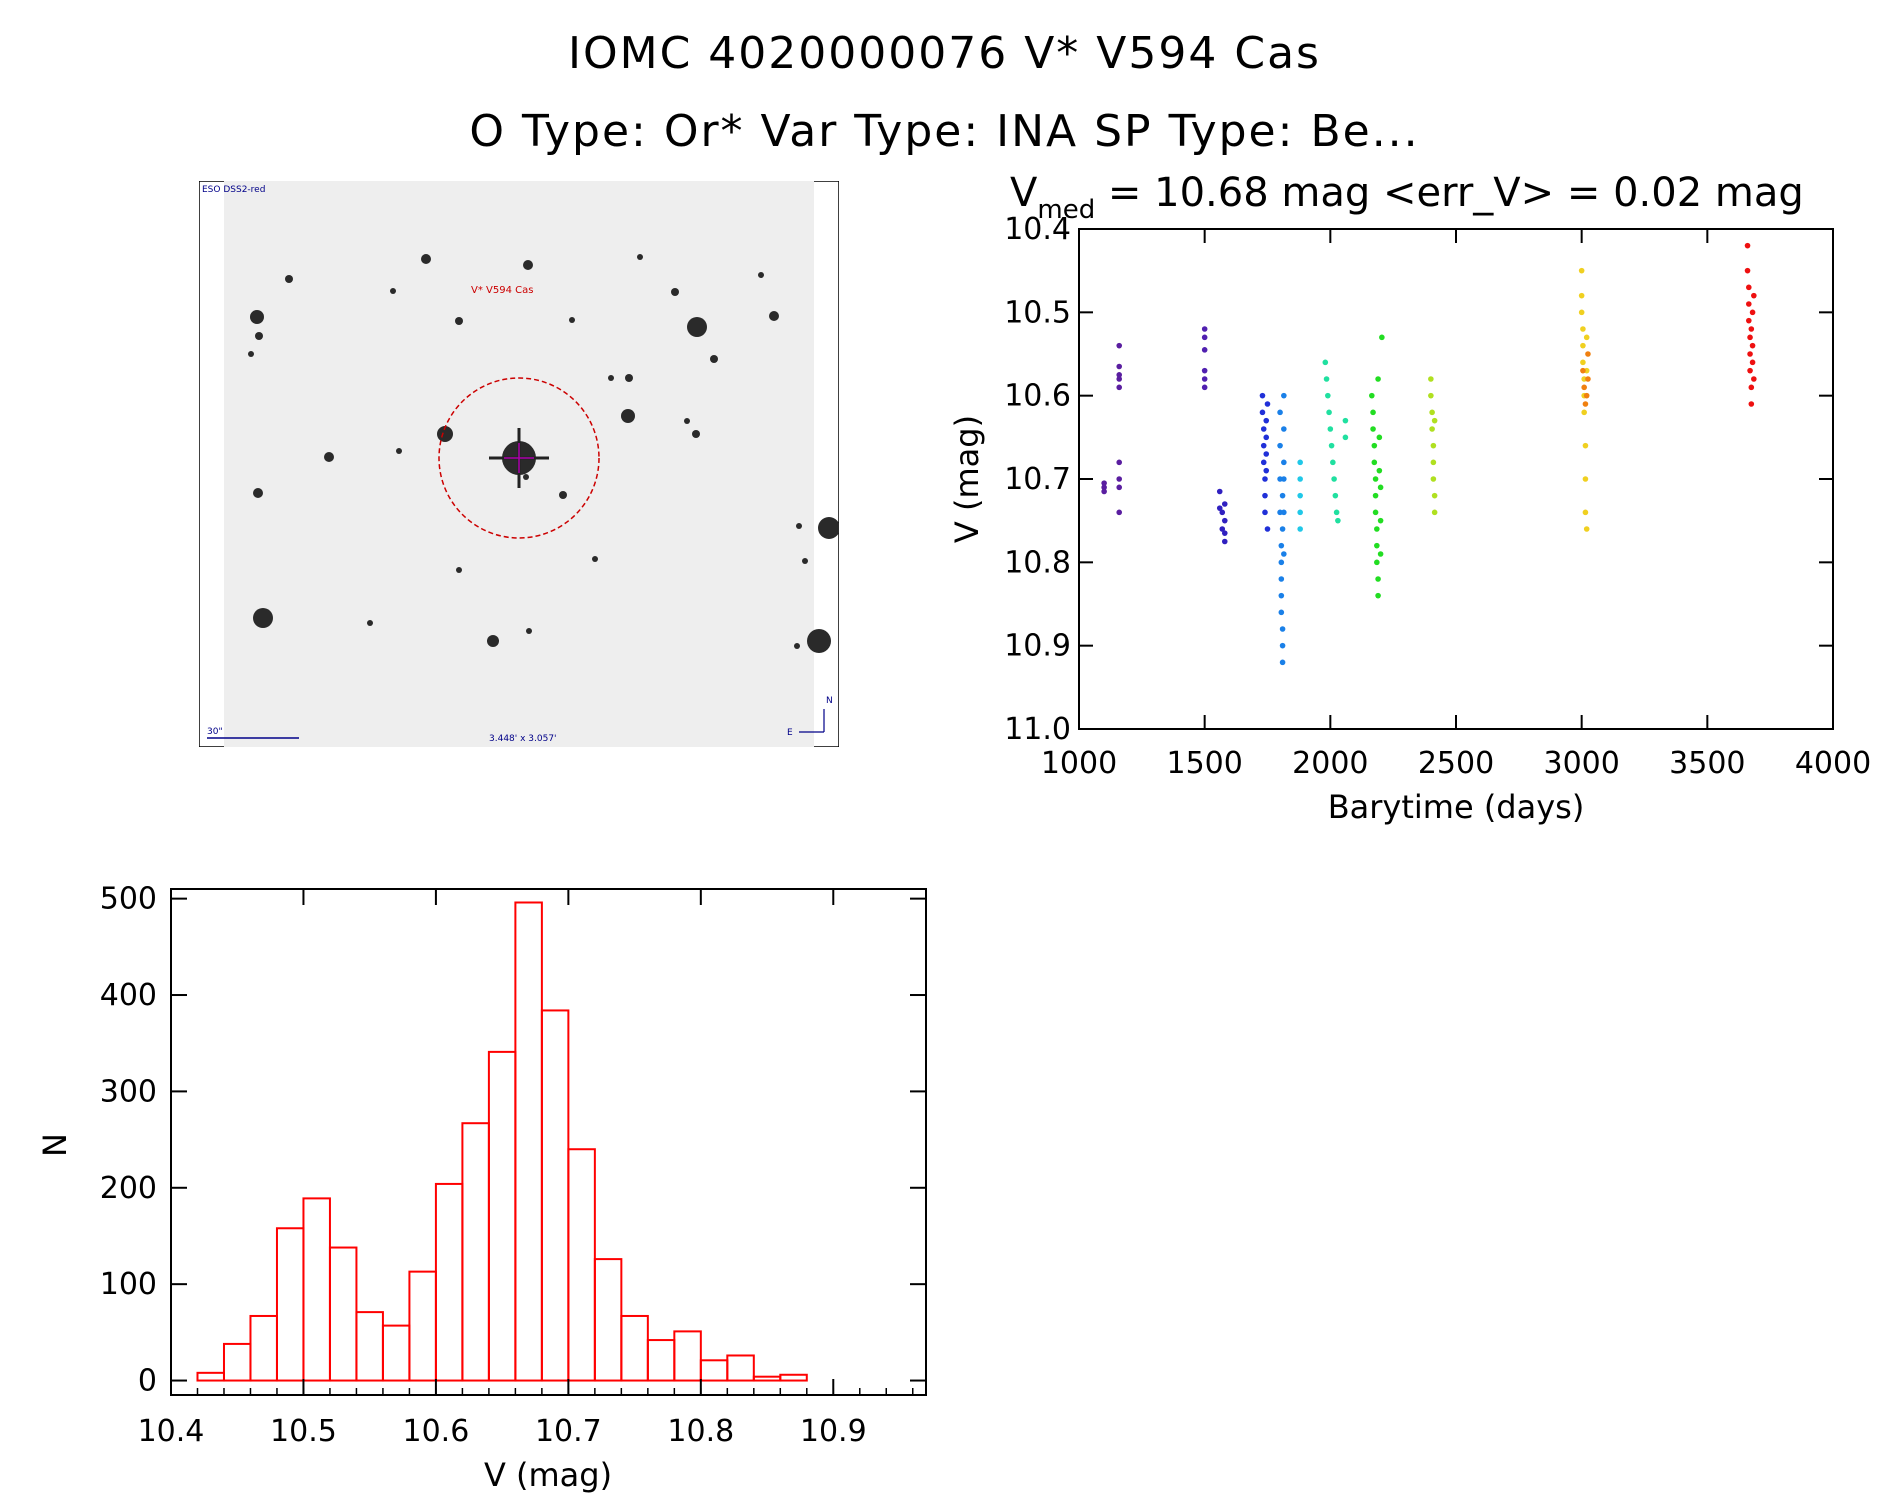 This screenshot has width=1889, height=1494. I want to click on lc-x-tick-label: 1000, so click(1079, 763).